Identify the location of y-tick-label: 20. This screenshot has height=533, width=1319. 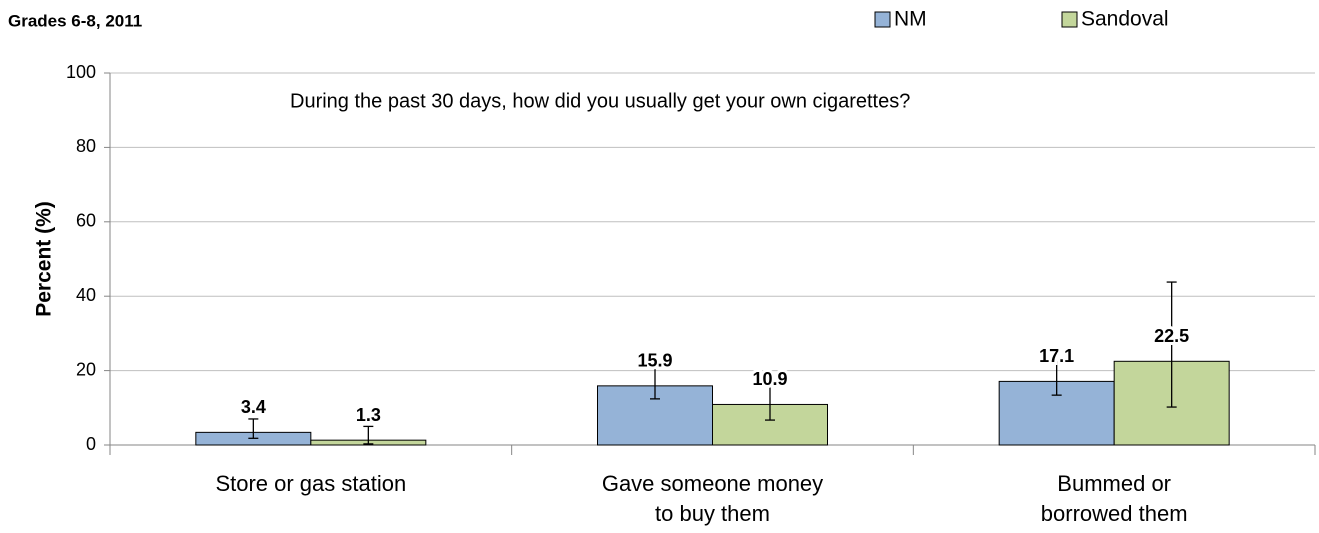
(86, 369).